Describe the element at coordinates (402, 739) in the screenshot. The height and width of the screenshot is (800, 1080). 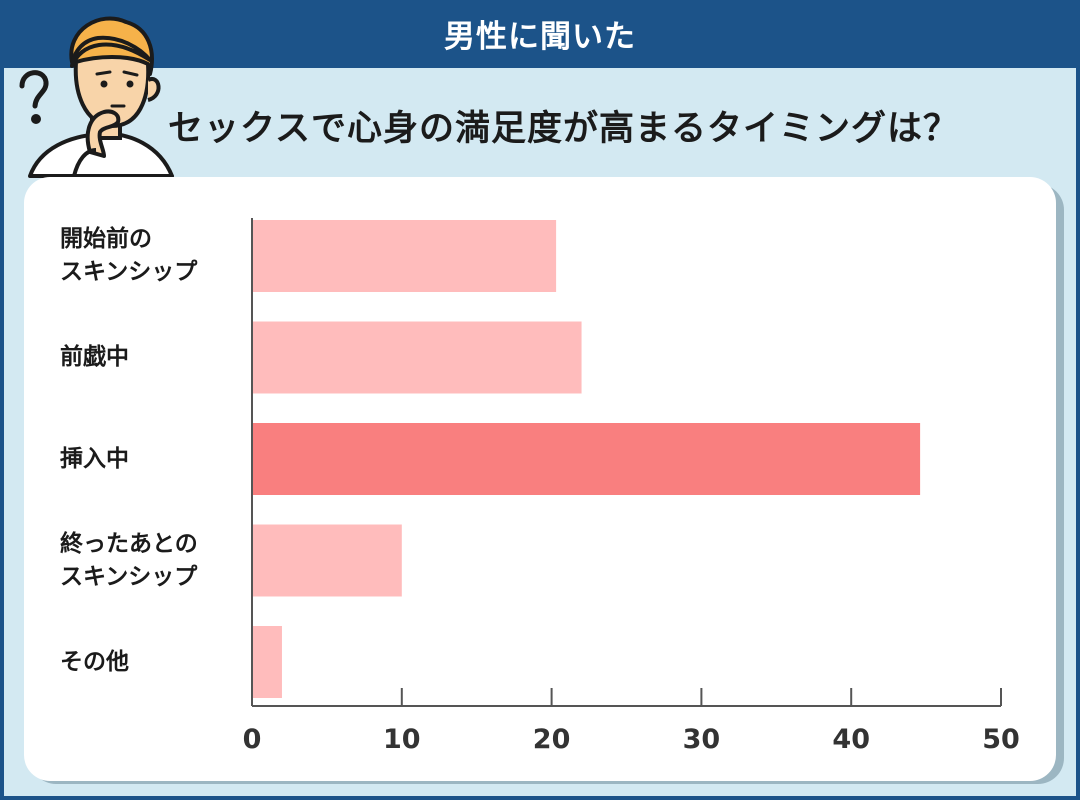
I see `x-tick-label-10: 10` at that location.